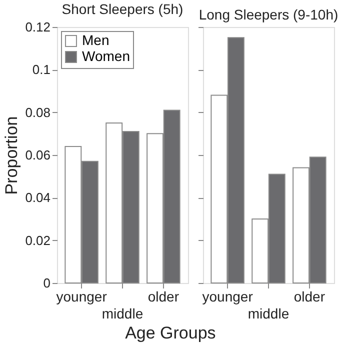 This screenshot has height=348, width=349. Describe the element at coordinates (96, 40) in the screenshot. I see `legend-label: Men` at that location.